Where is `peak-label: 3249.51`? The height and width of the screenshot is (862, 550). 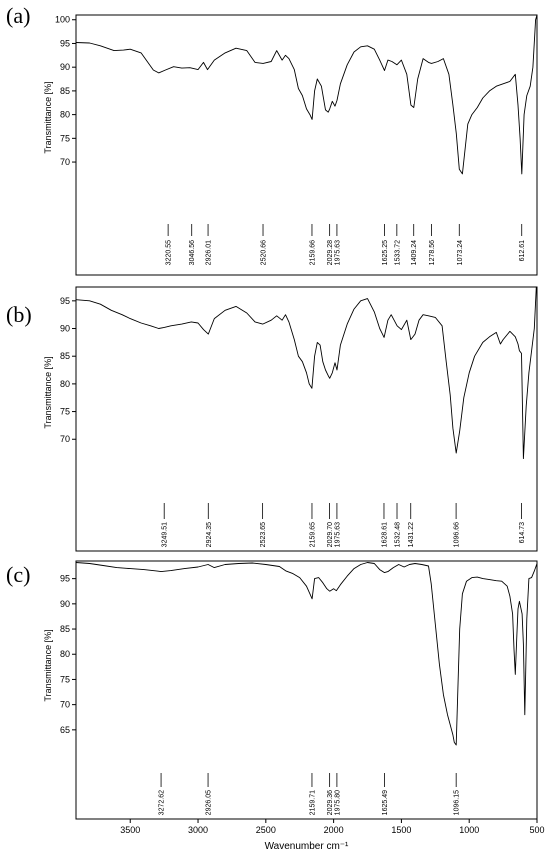
peak-label: 3249.51 is located at coordinates (165, 534).